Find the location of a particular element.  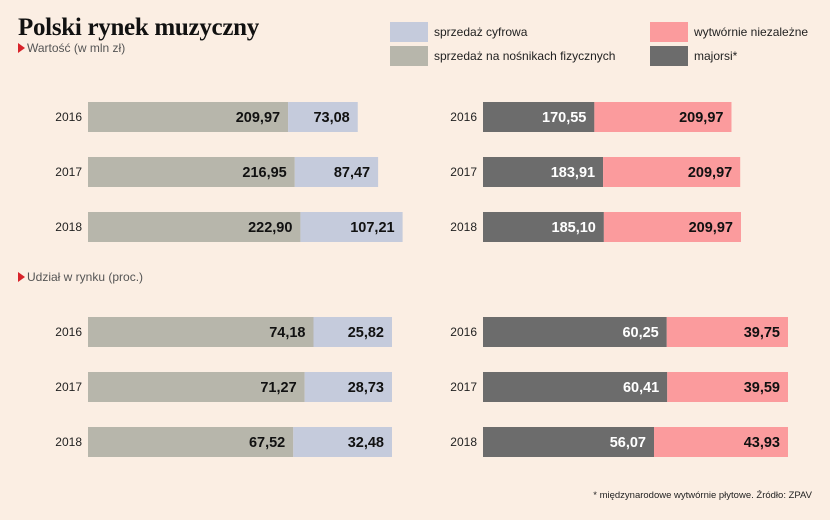

data-label: 43,93 is located at coordinates (762, 443).